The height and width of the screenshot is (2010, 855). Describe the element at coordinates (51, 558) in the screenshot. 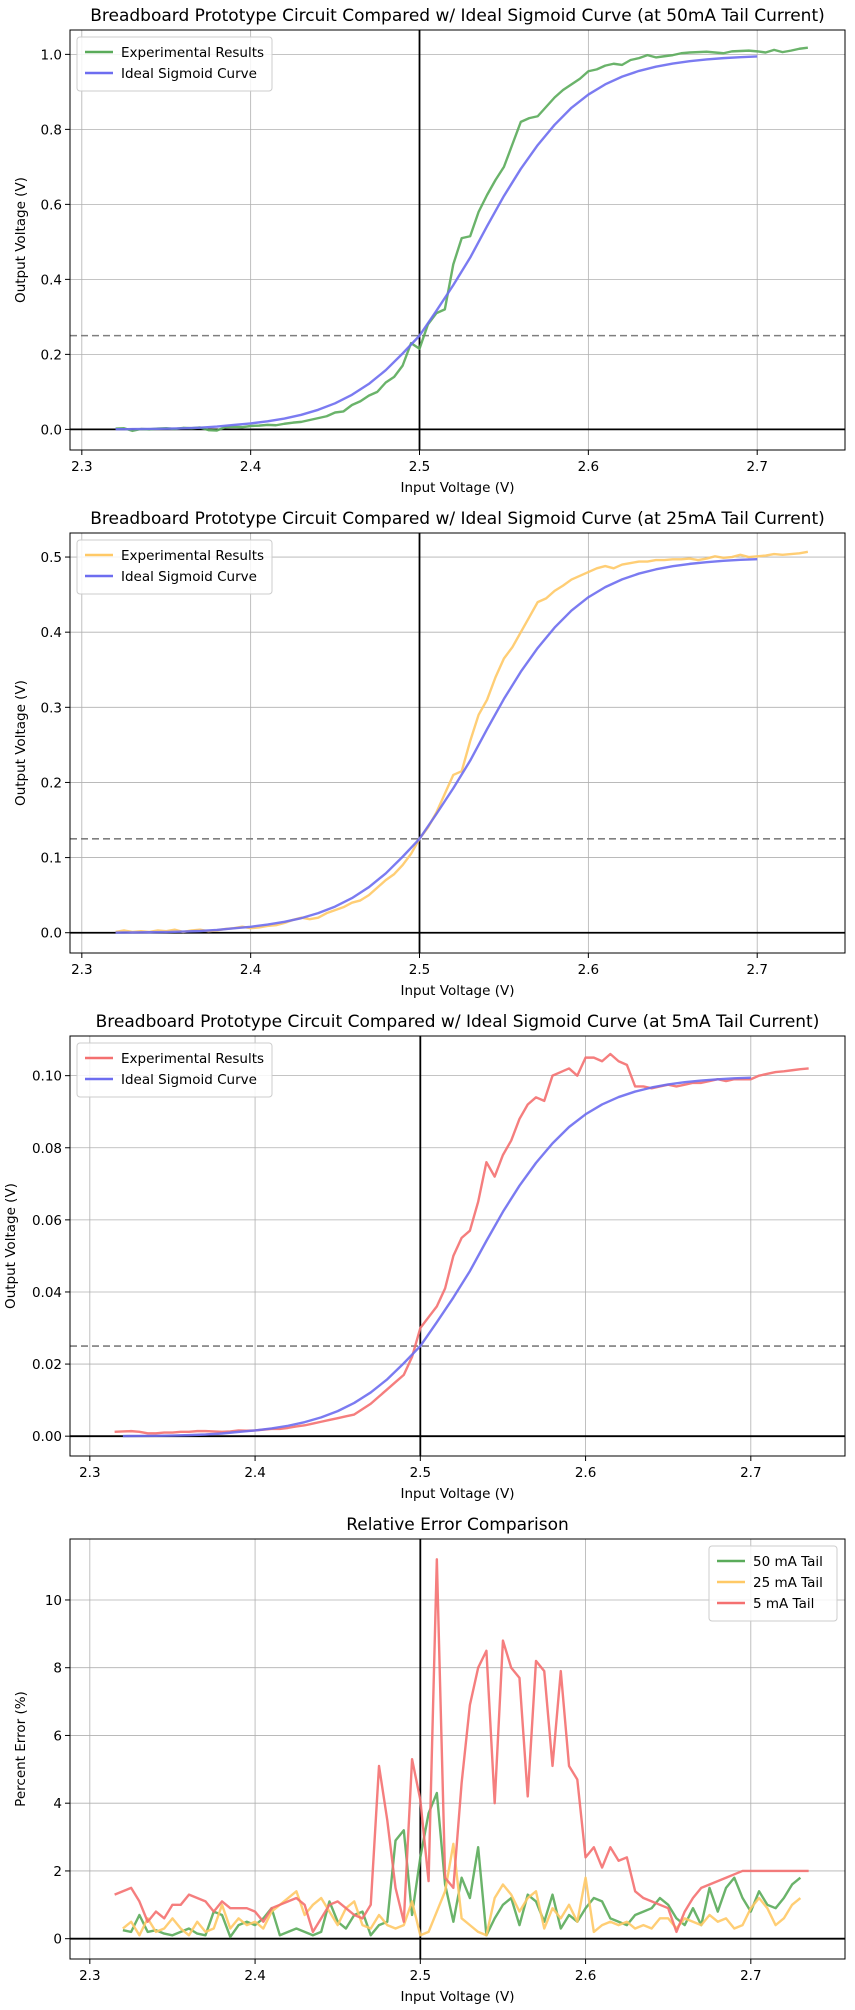

I see `y-tick-label: 0.5` at that location.